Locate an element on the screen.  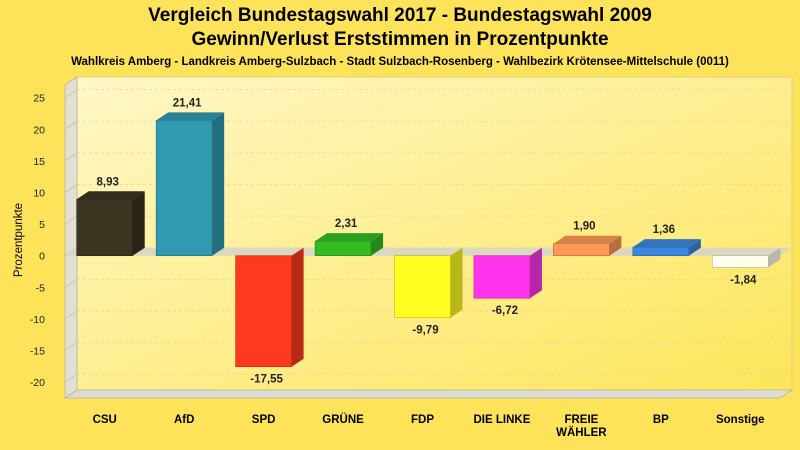
data-label: -1,84 is located at coordinates (743, 280).